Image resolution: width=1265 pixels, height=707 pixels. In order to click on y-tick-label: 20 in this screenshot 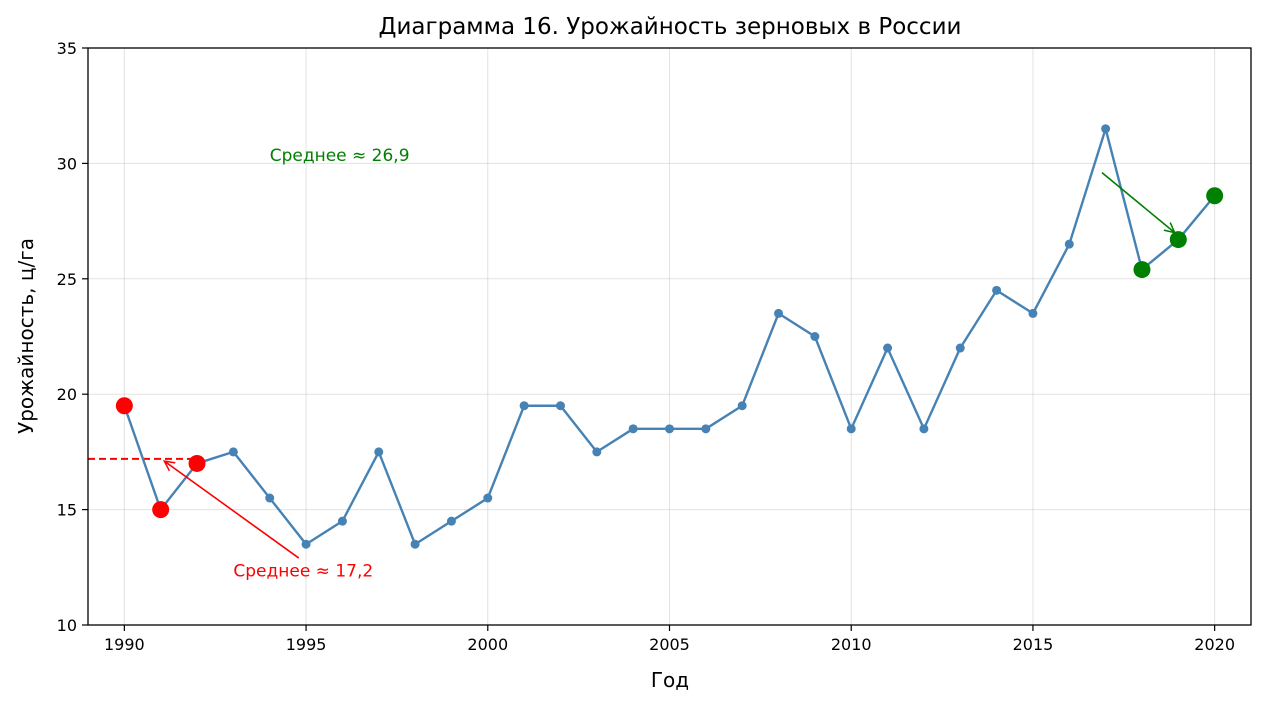, I will do `click(67, 394)`.